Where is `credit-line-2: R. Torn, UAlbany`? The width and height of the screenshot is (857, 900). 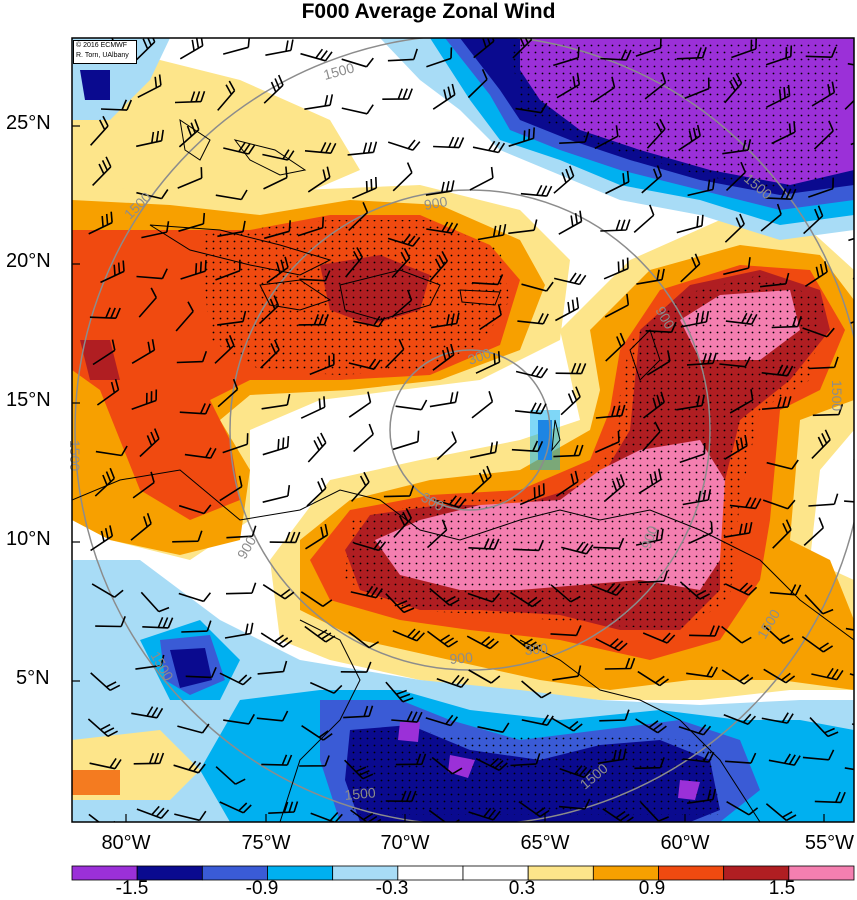
credit-line-2: R. Torn, UAlbany is located at coordinates (102, 55).